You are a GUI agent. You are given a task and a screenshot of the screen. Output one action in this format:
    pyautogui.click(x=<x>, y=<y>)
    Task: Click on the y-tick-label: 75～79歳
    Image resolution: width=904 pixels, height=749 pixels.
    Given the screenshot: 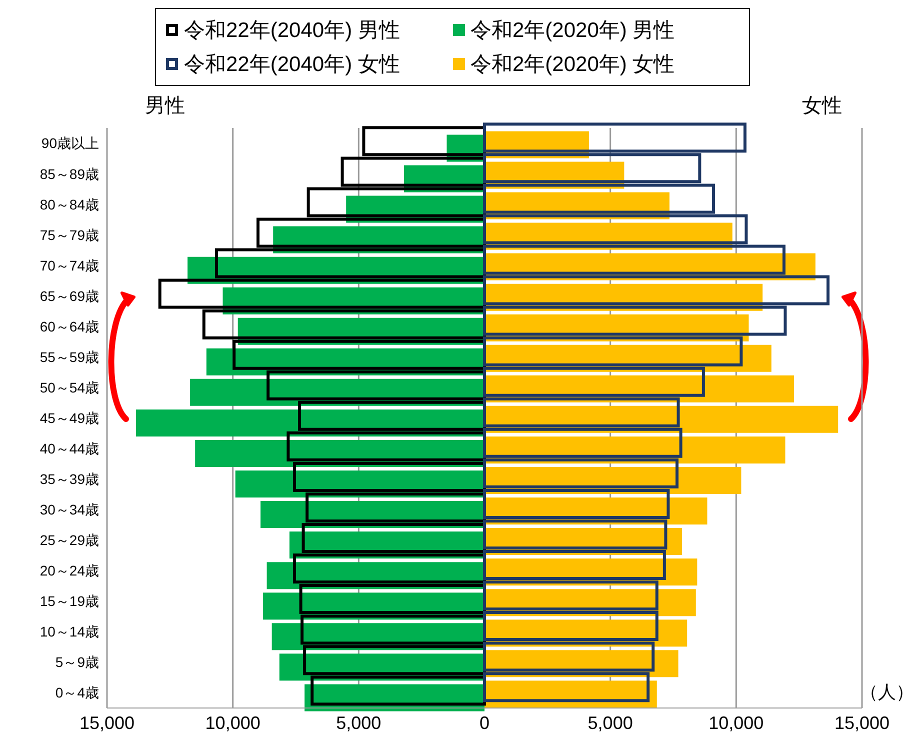 What is the action you would take?
    pyautogui.click(x=69, y=234)
    